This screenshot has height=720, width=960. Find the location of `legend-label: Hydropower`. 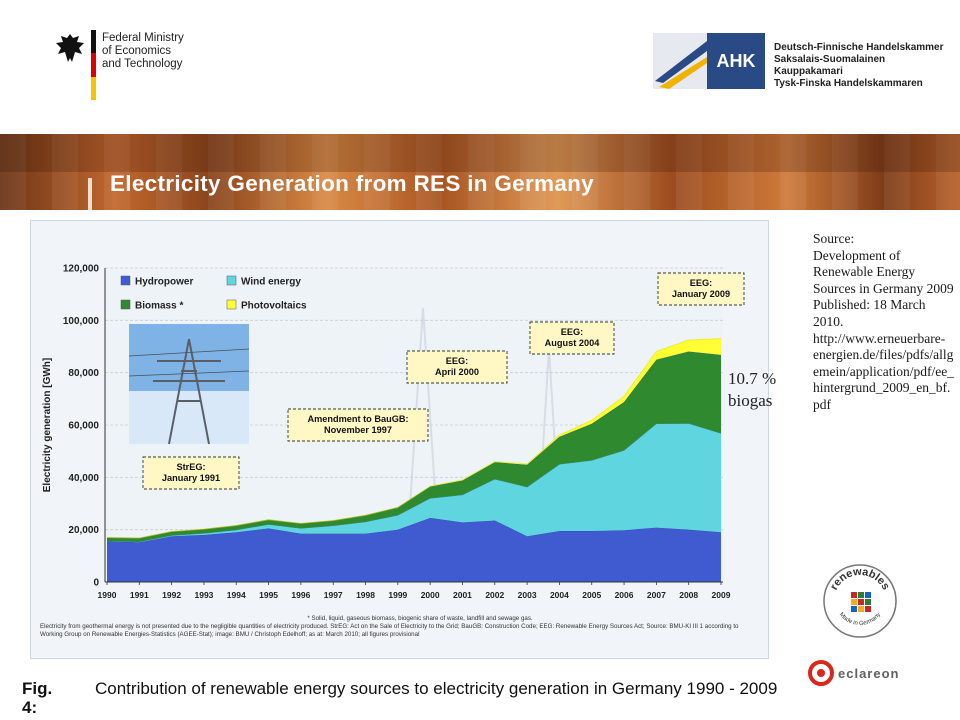

legend-label: Hydropower is located at coordinates (164, 282).